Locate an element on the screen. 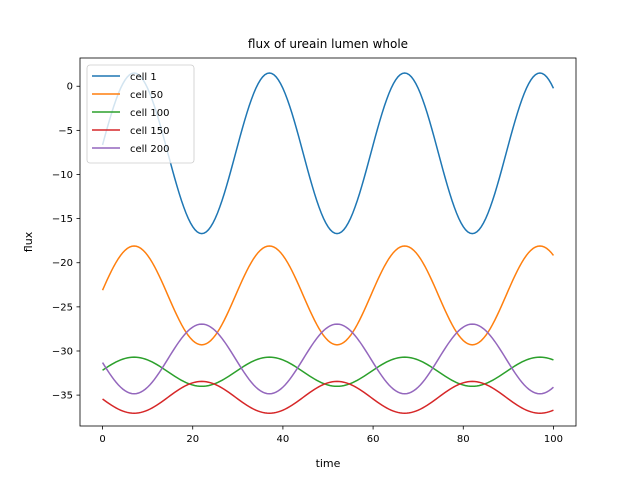 The image size is (640, 480). y-tick-label: −10 is located at coordinates (62, 175).